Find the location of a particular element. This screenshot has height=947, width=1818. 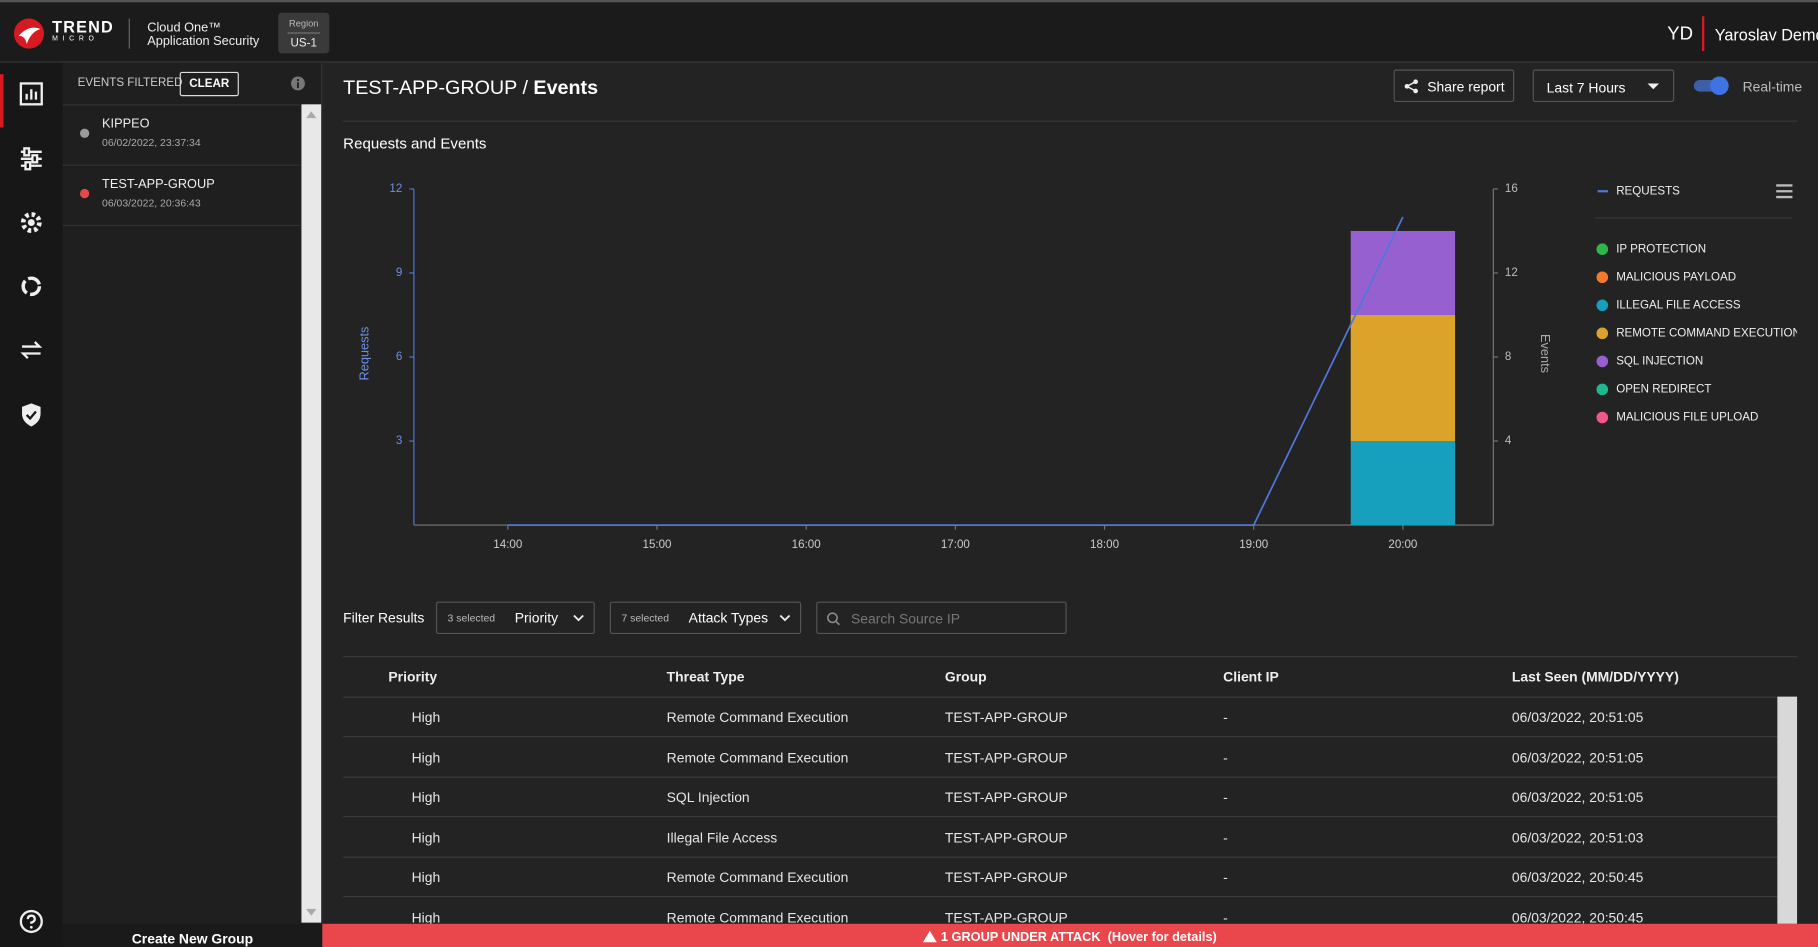

group-name: KIPPEO is located at coordinates (126, 124).